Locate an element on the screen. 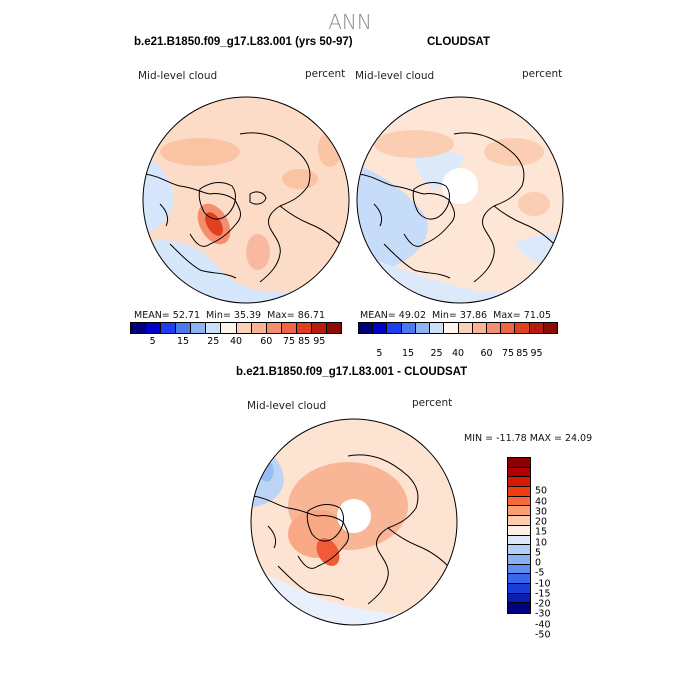  colorbar-tick-label: 25 is located at coordinates (436, 353).